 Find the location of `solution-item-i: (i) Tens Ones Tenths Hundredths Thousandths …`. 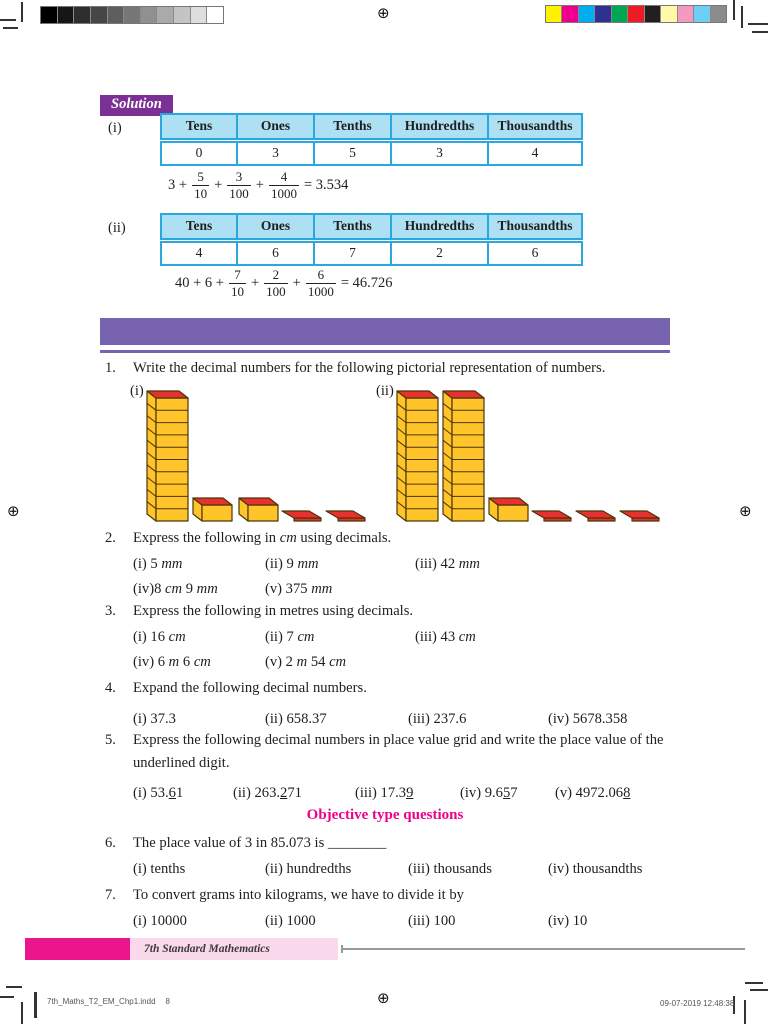

solution-item-i: (i) Tens Ones Tenths Hundredths Thousandths … is located at coordinates (341, 139).